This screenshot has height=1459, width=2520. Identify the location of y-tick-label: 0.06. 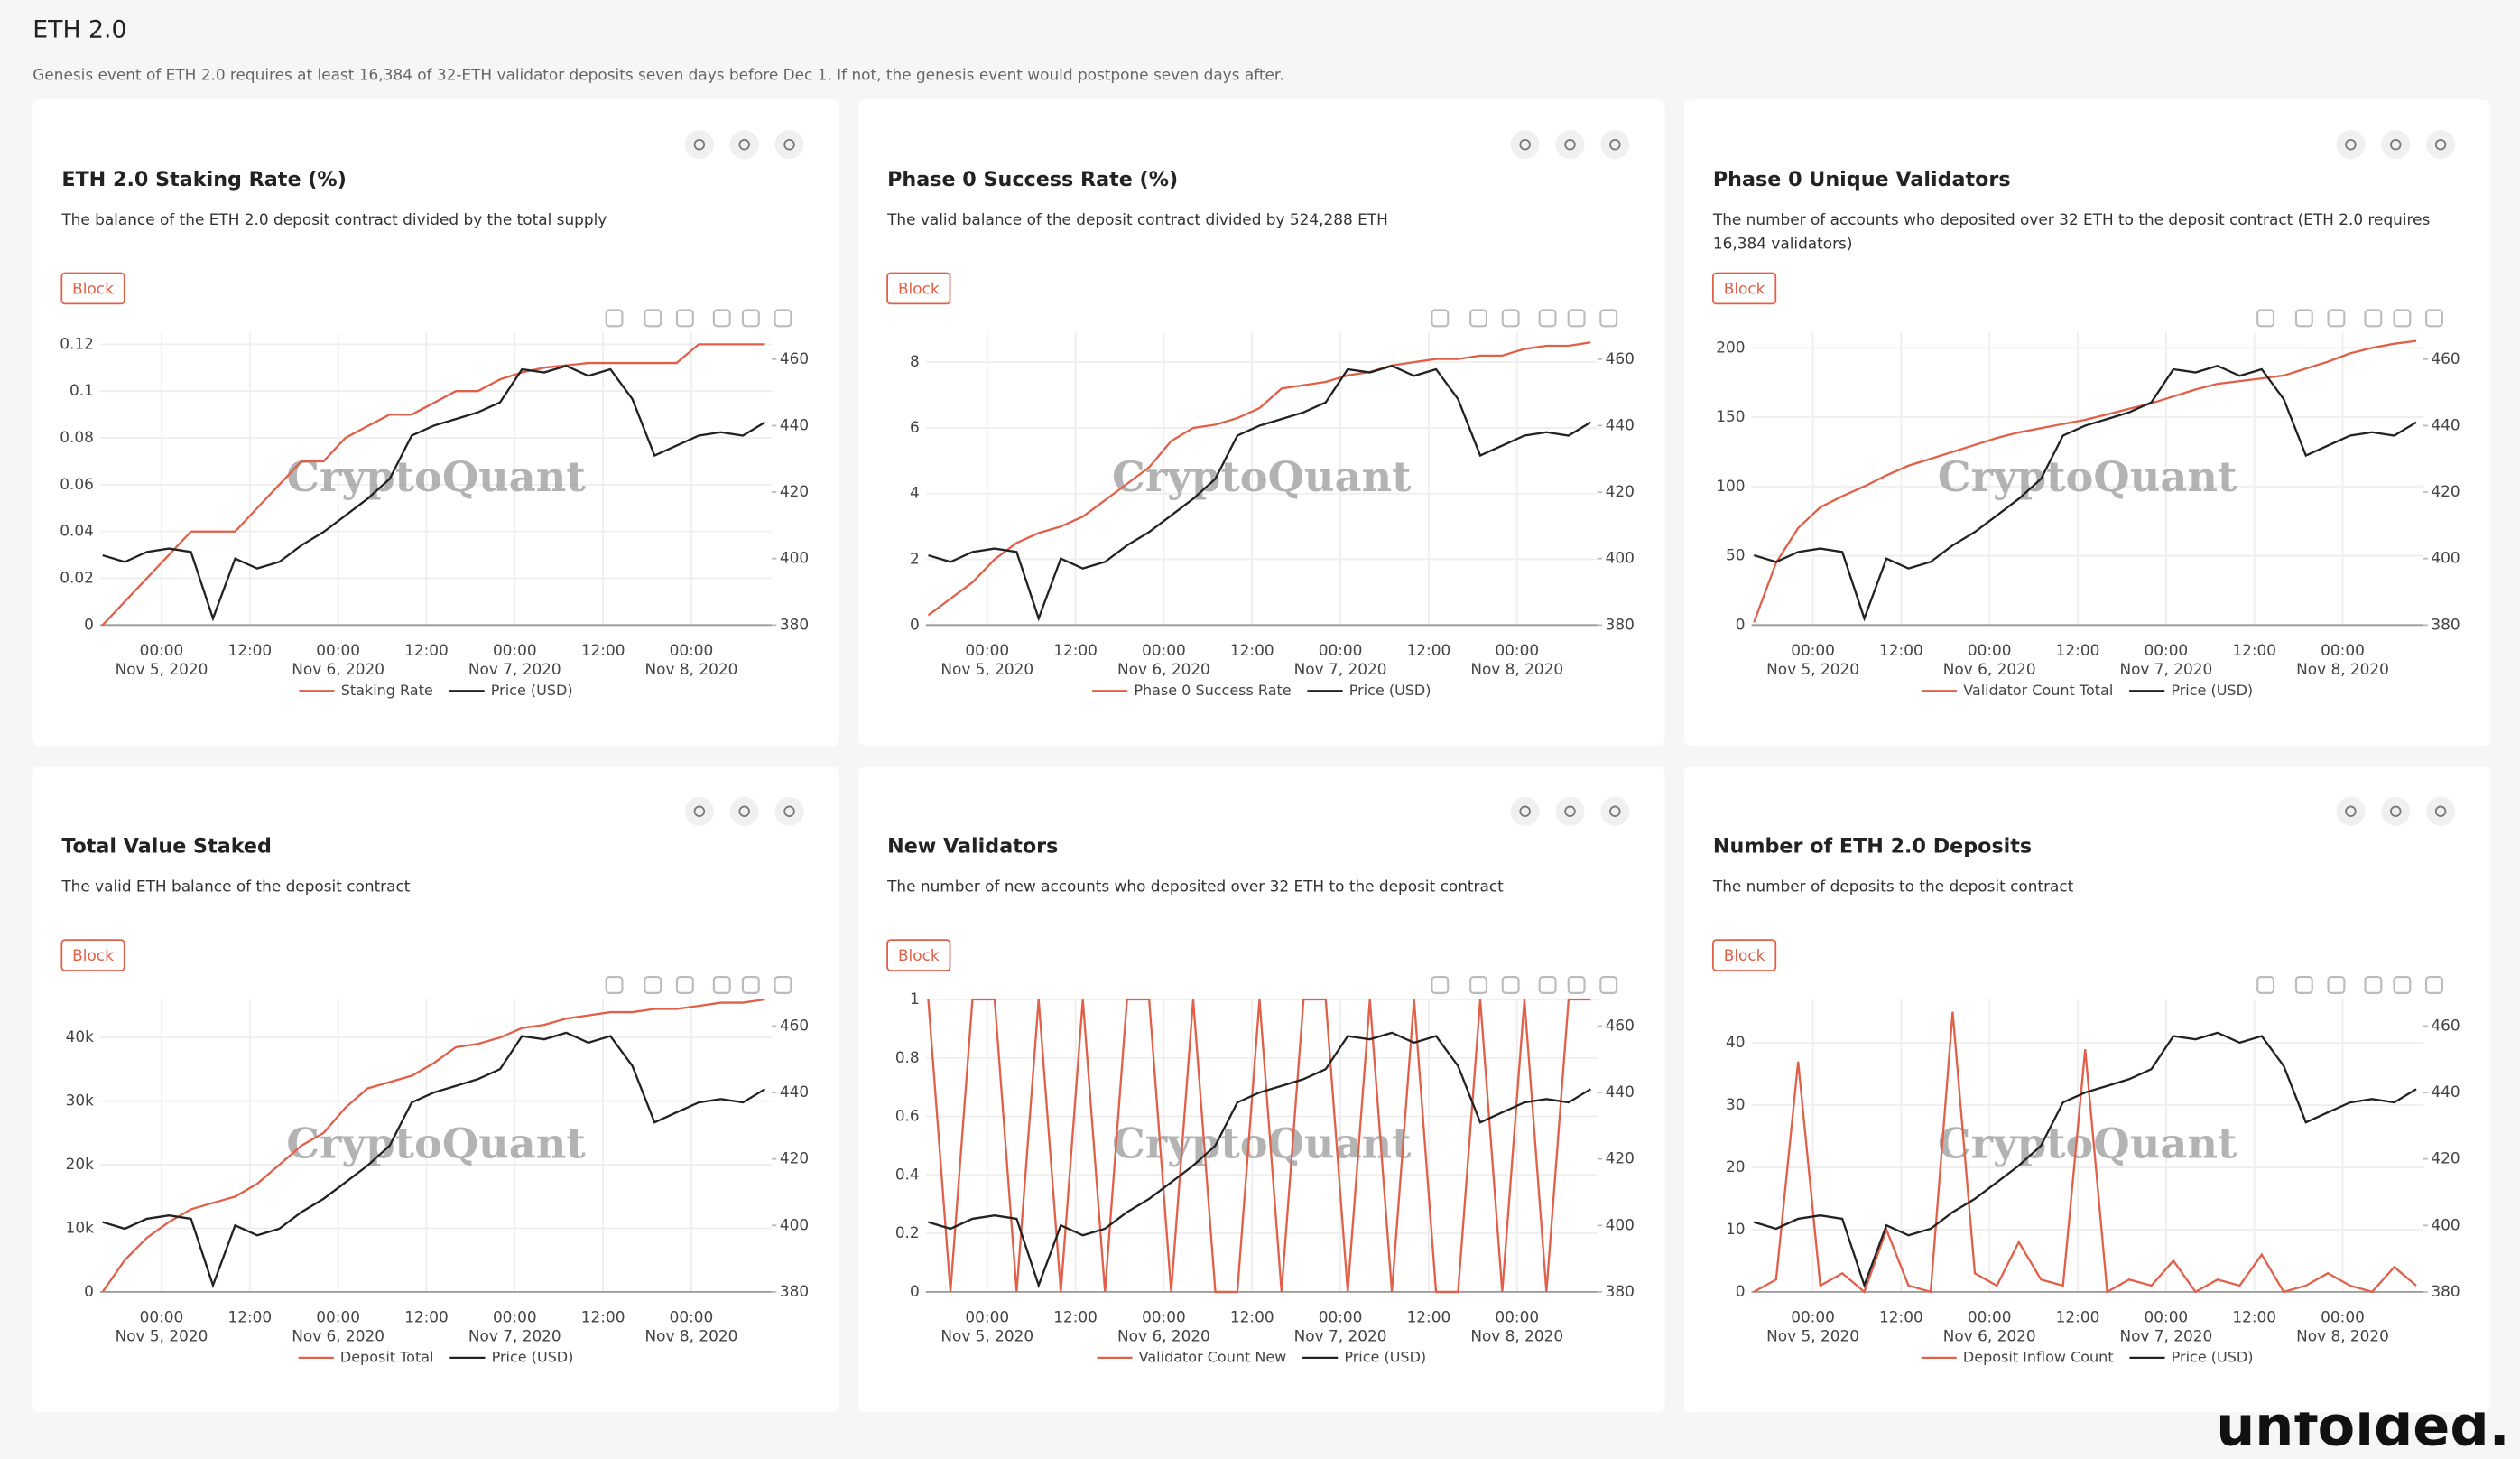
(77, 484).